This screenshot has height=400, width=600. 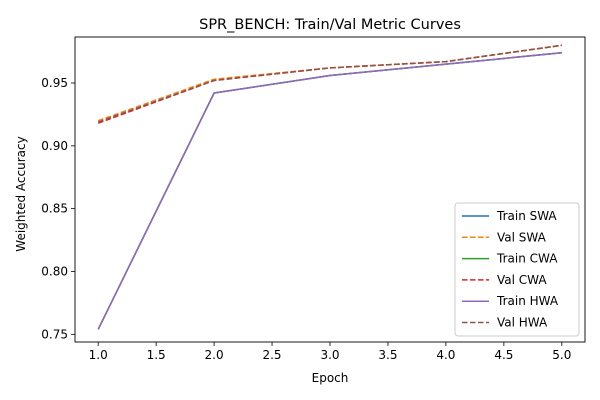 I want to click on x-tick-label: 3.0, so click(x=329, y=355).